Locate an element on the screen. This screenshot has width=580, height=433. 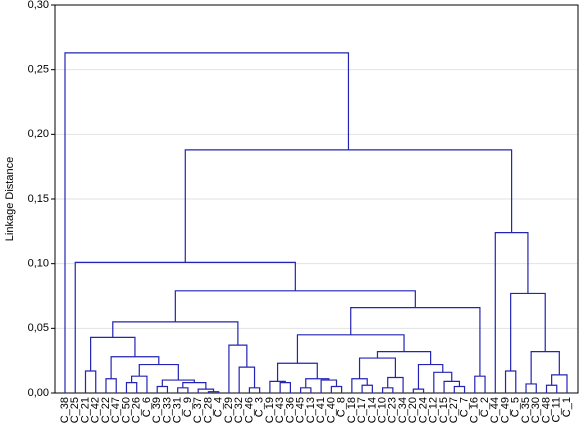
leaf-label: C_36 is located at coordinates (290, 410).